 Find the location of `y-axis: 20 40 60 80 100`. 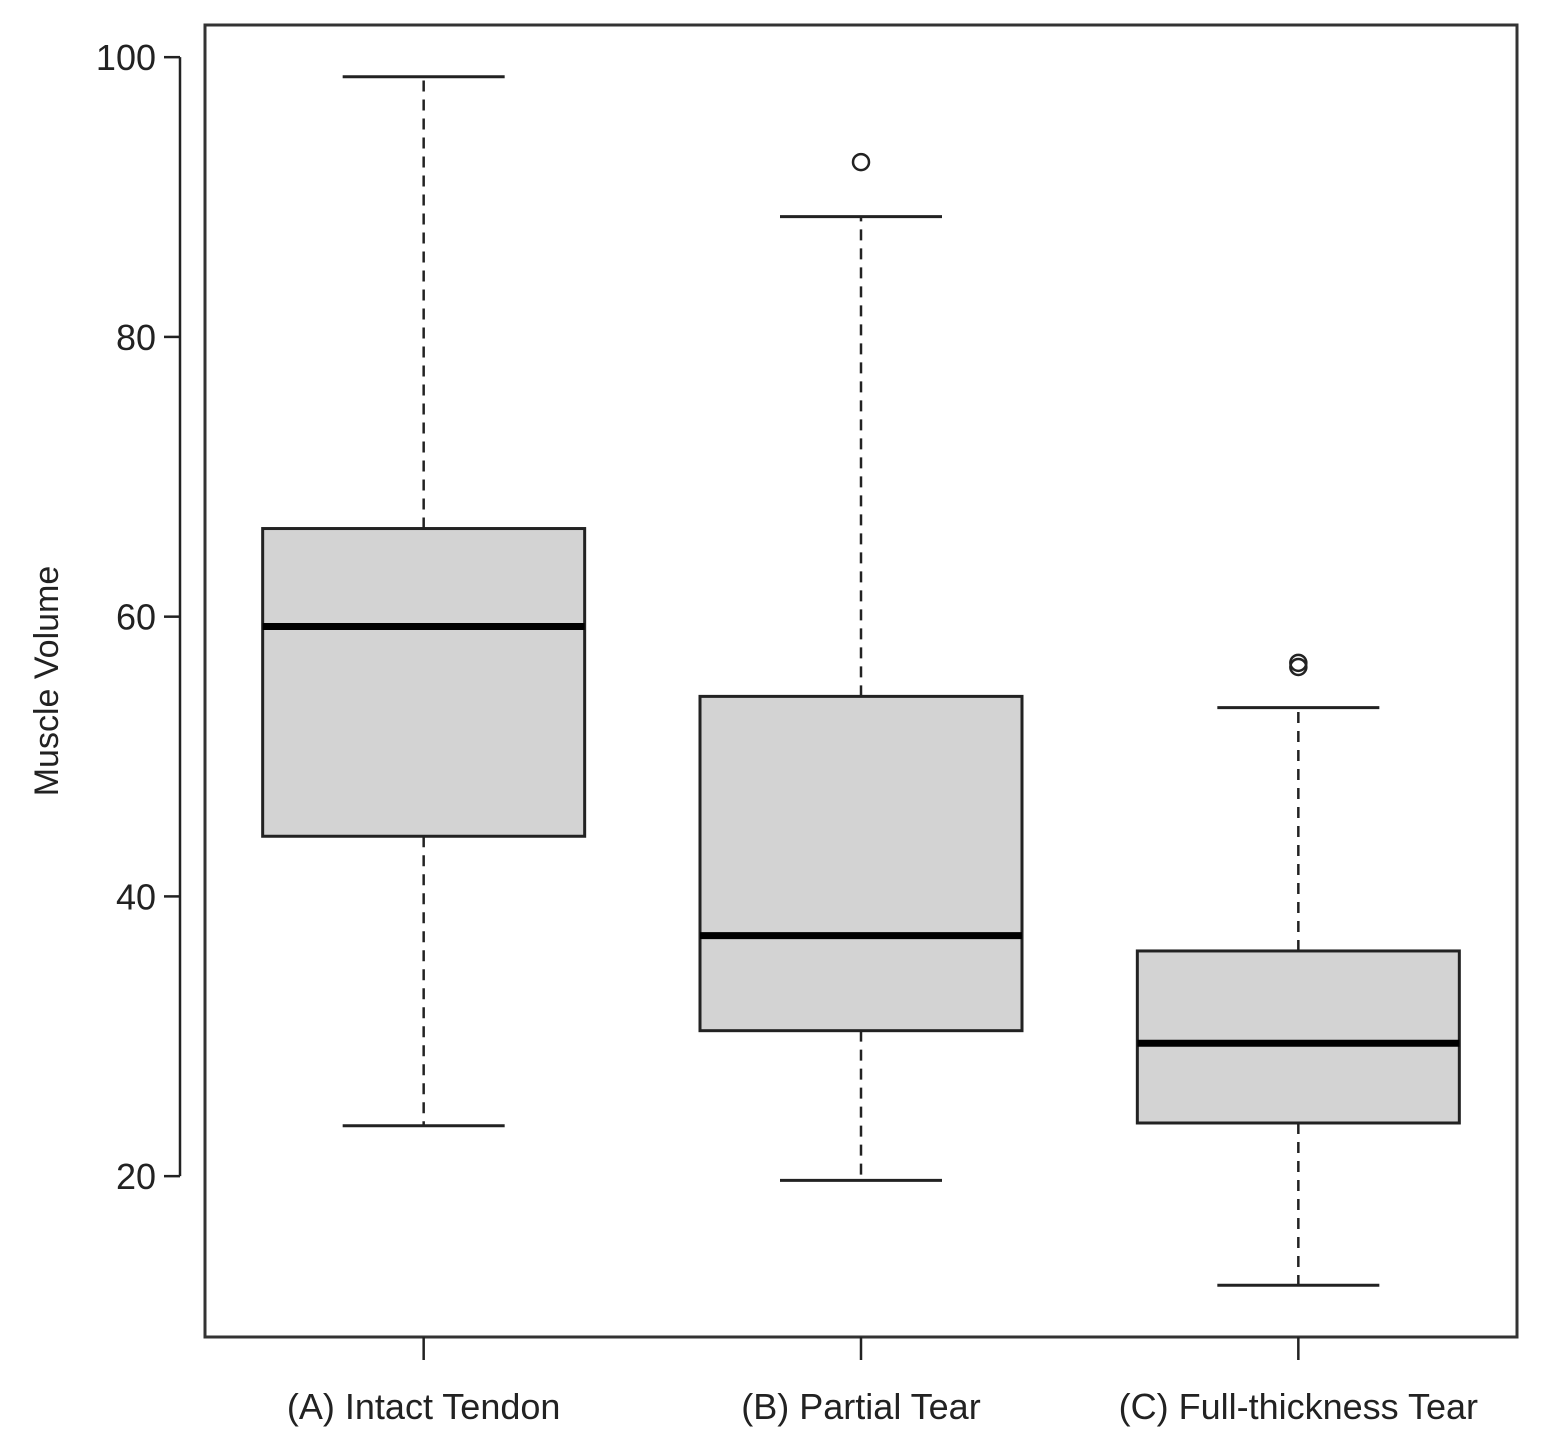

y-axis: 20 40 60 80 100 is located at coordinates (139, 617).